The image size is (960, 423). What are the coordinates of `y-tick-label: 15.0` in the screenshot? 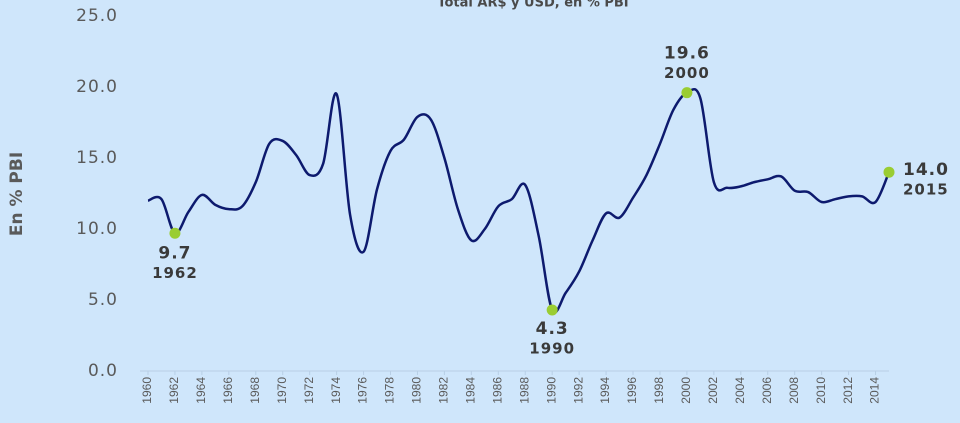 It's located at (97, 158).